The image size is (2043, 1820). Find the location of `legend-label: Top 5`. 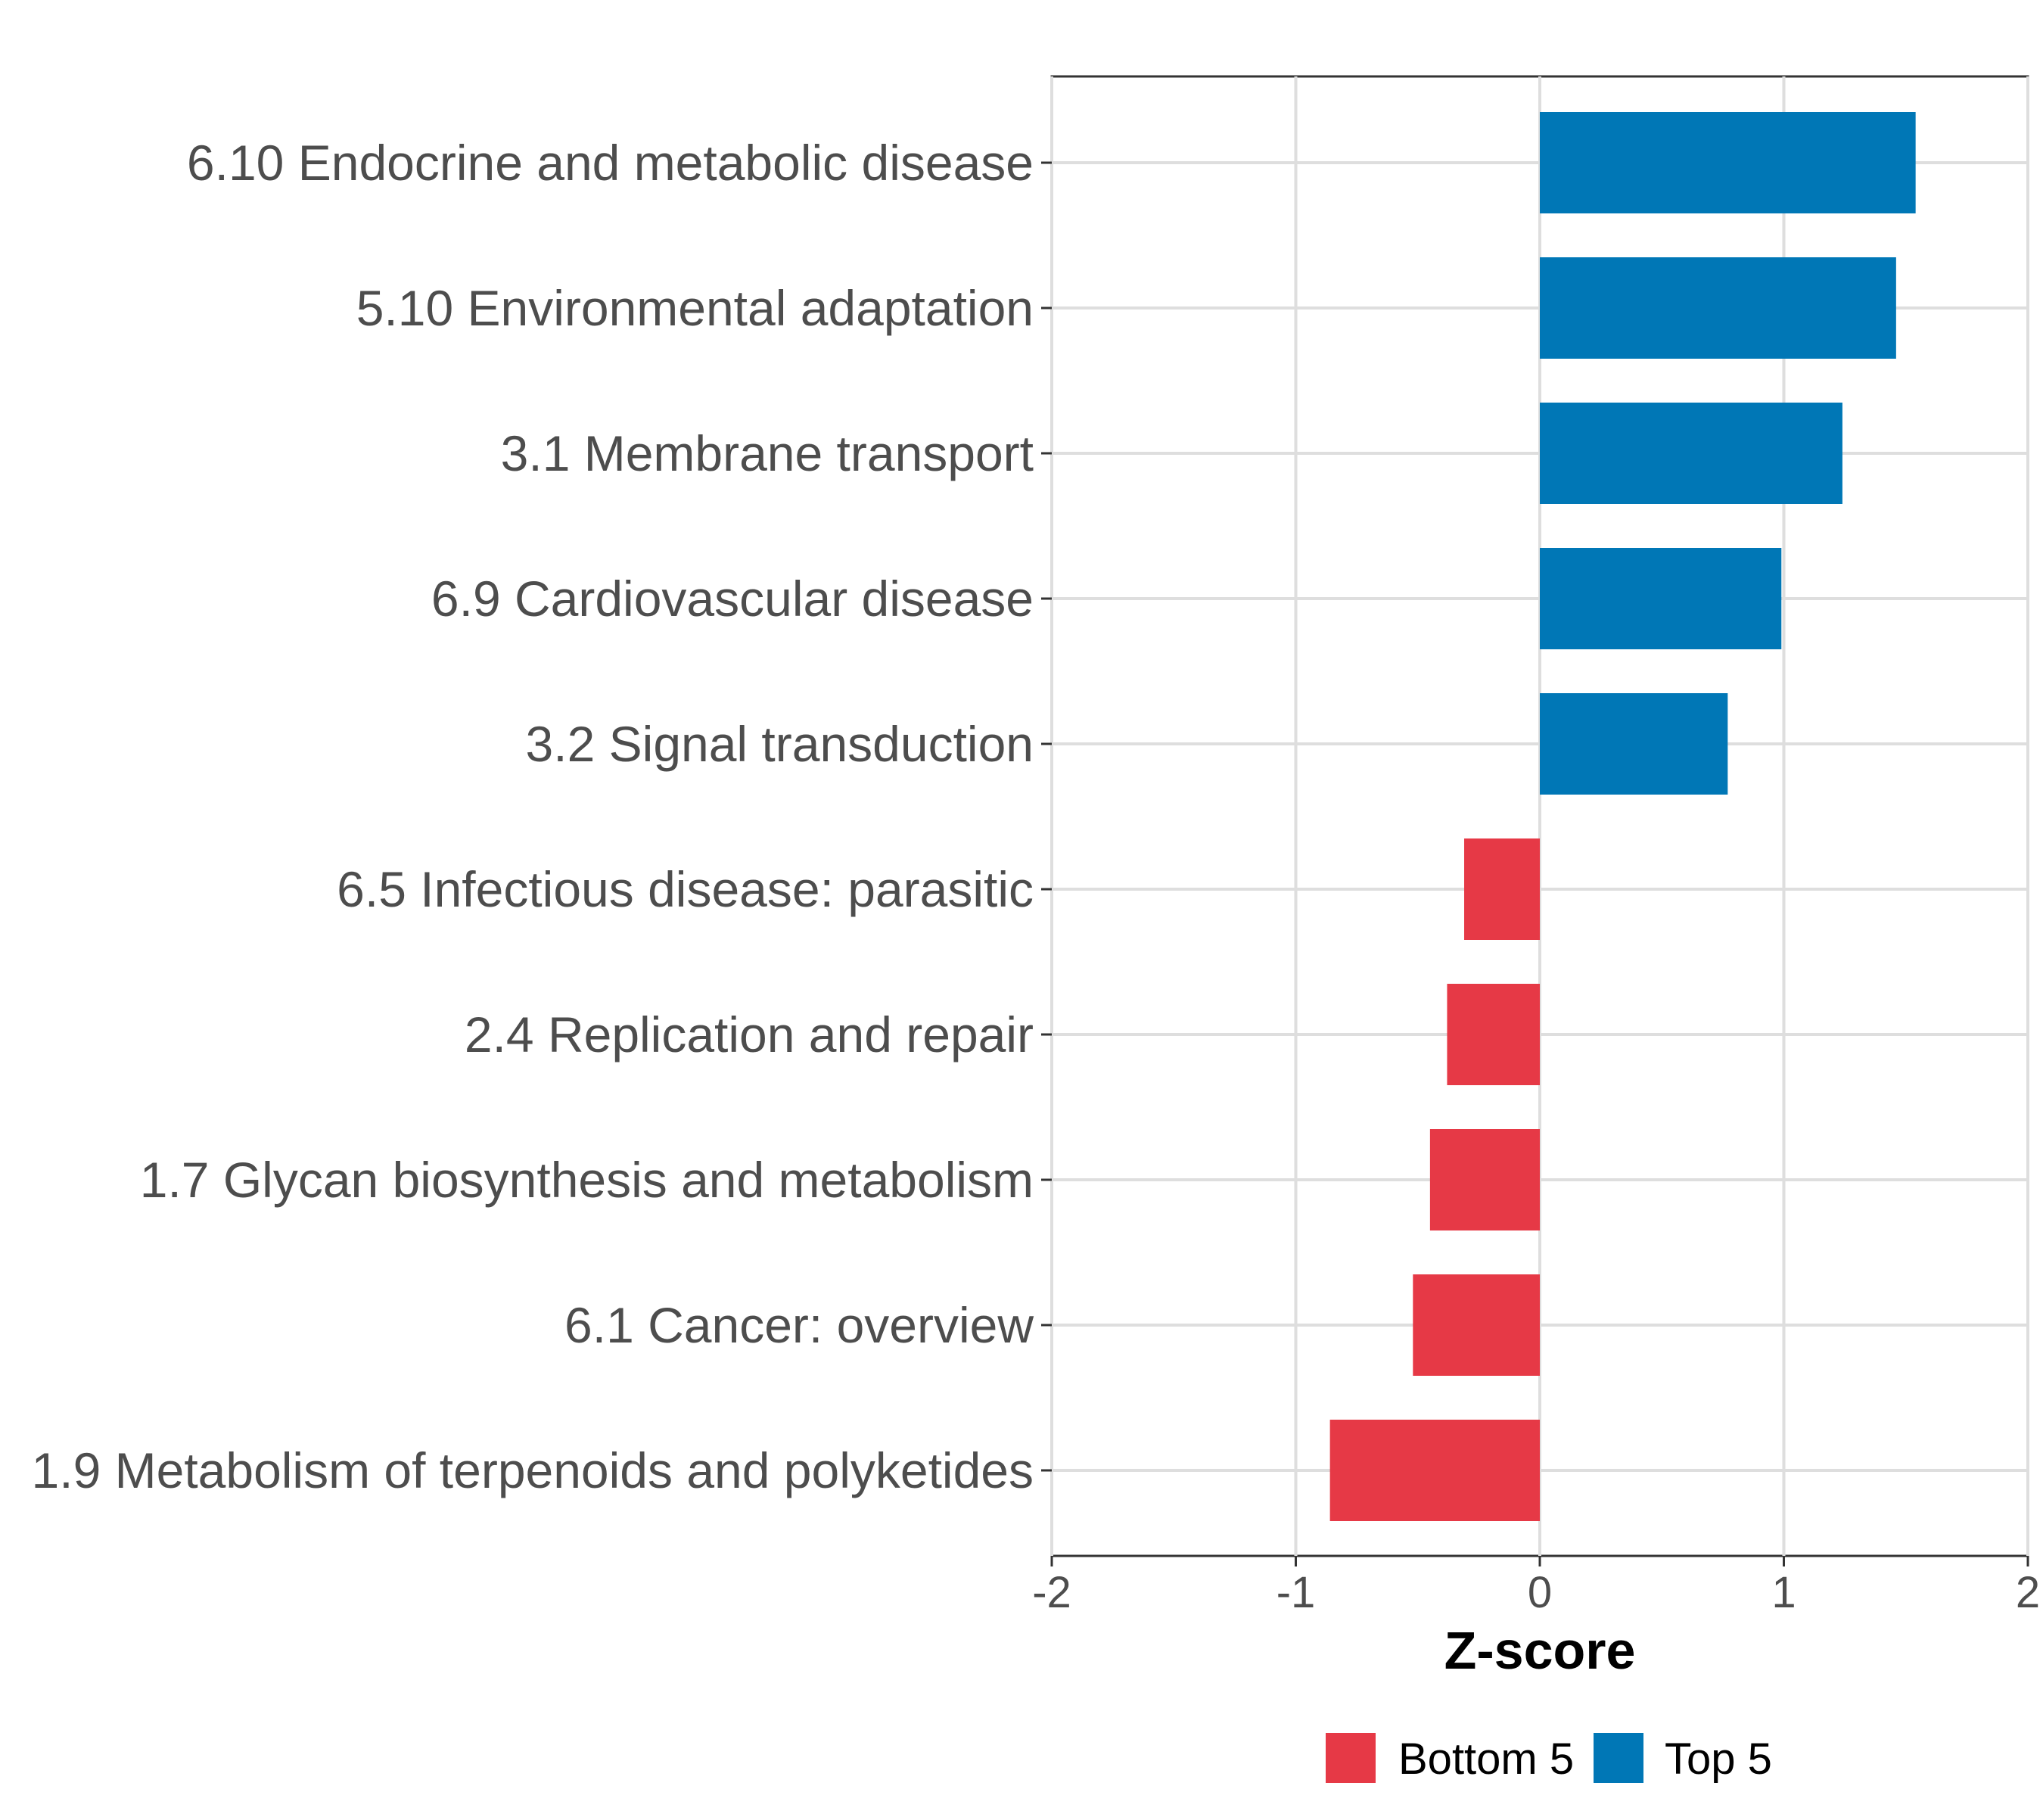

legend-label: Top 5 is located at coordinates (1718, 1759).